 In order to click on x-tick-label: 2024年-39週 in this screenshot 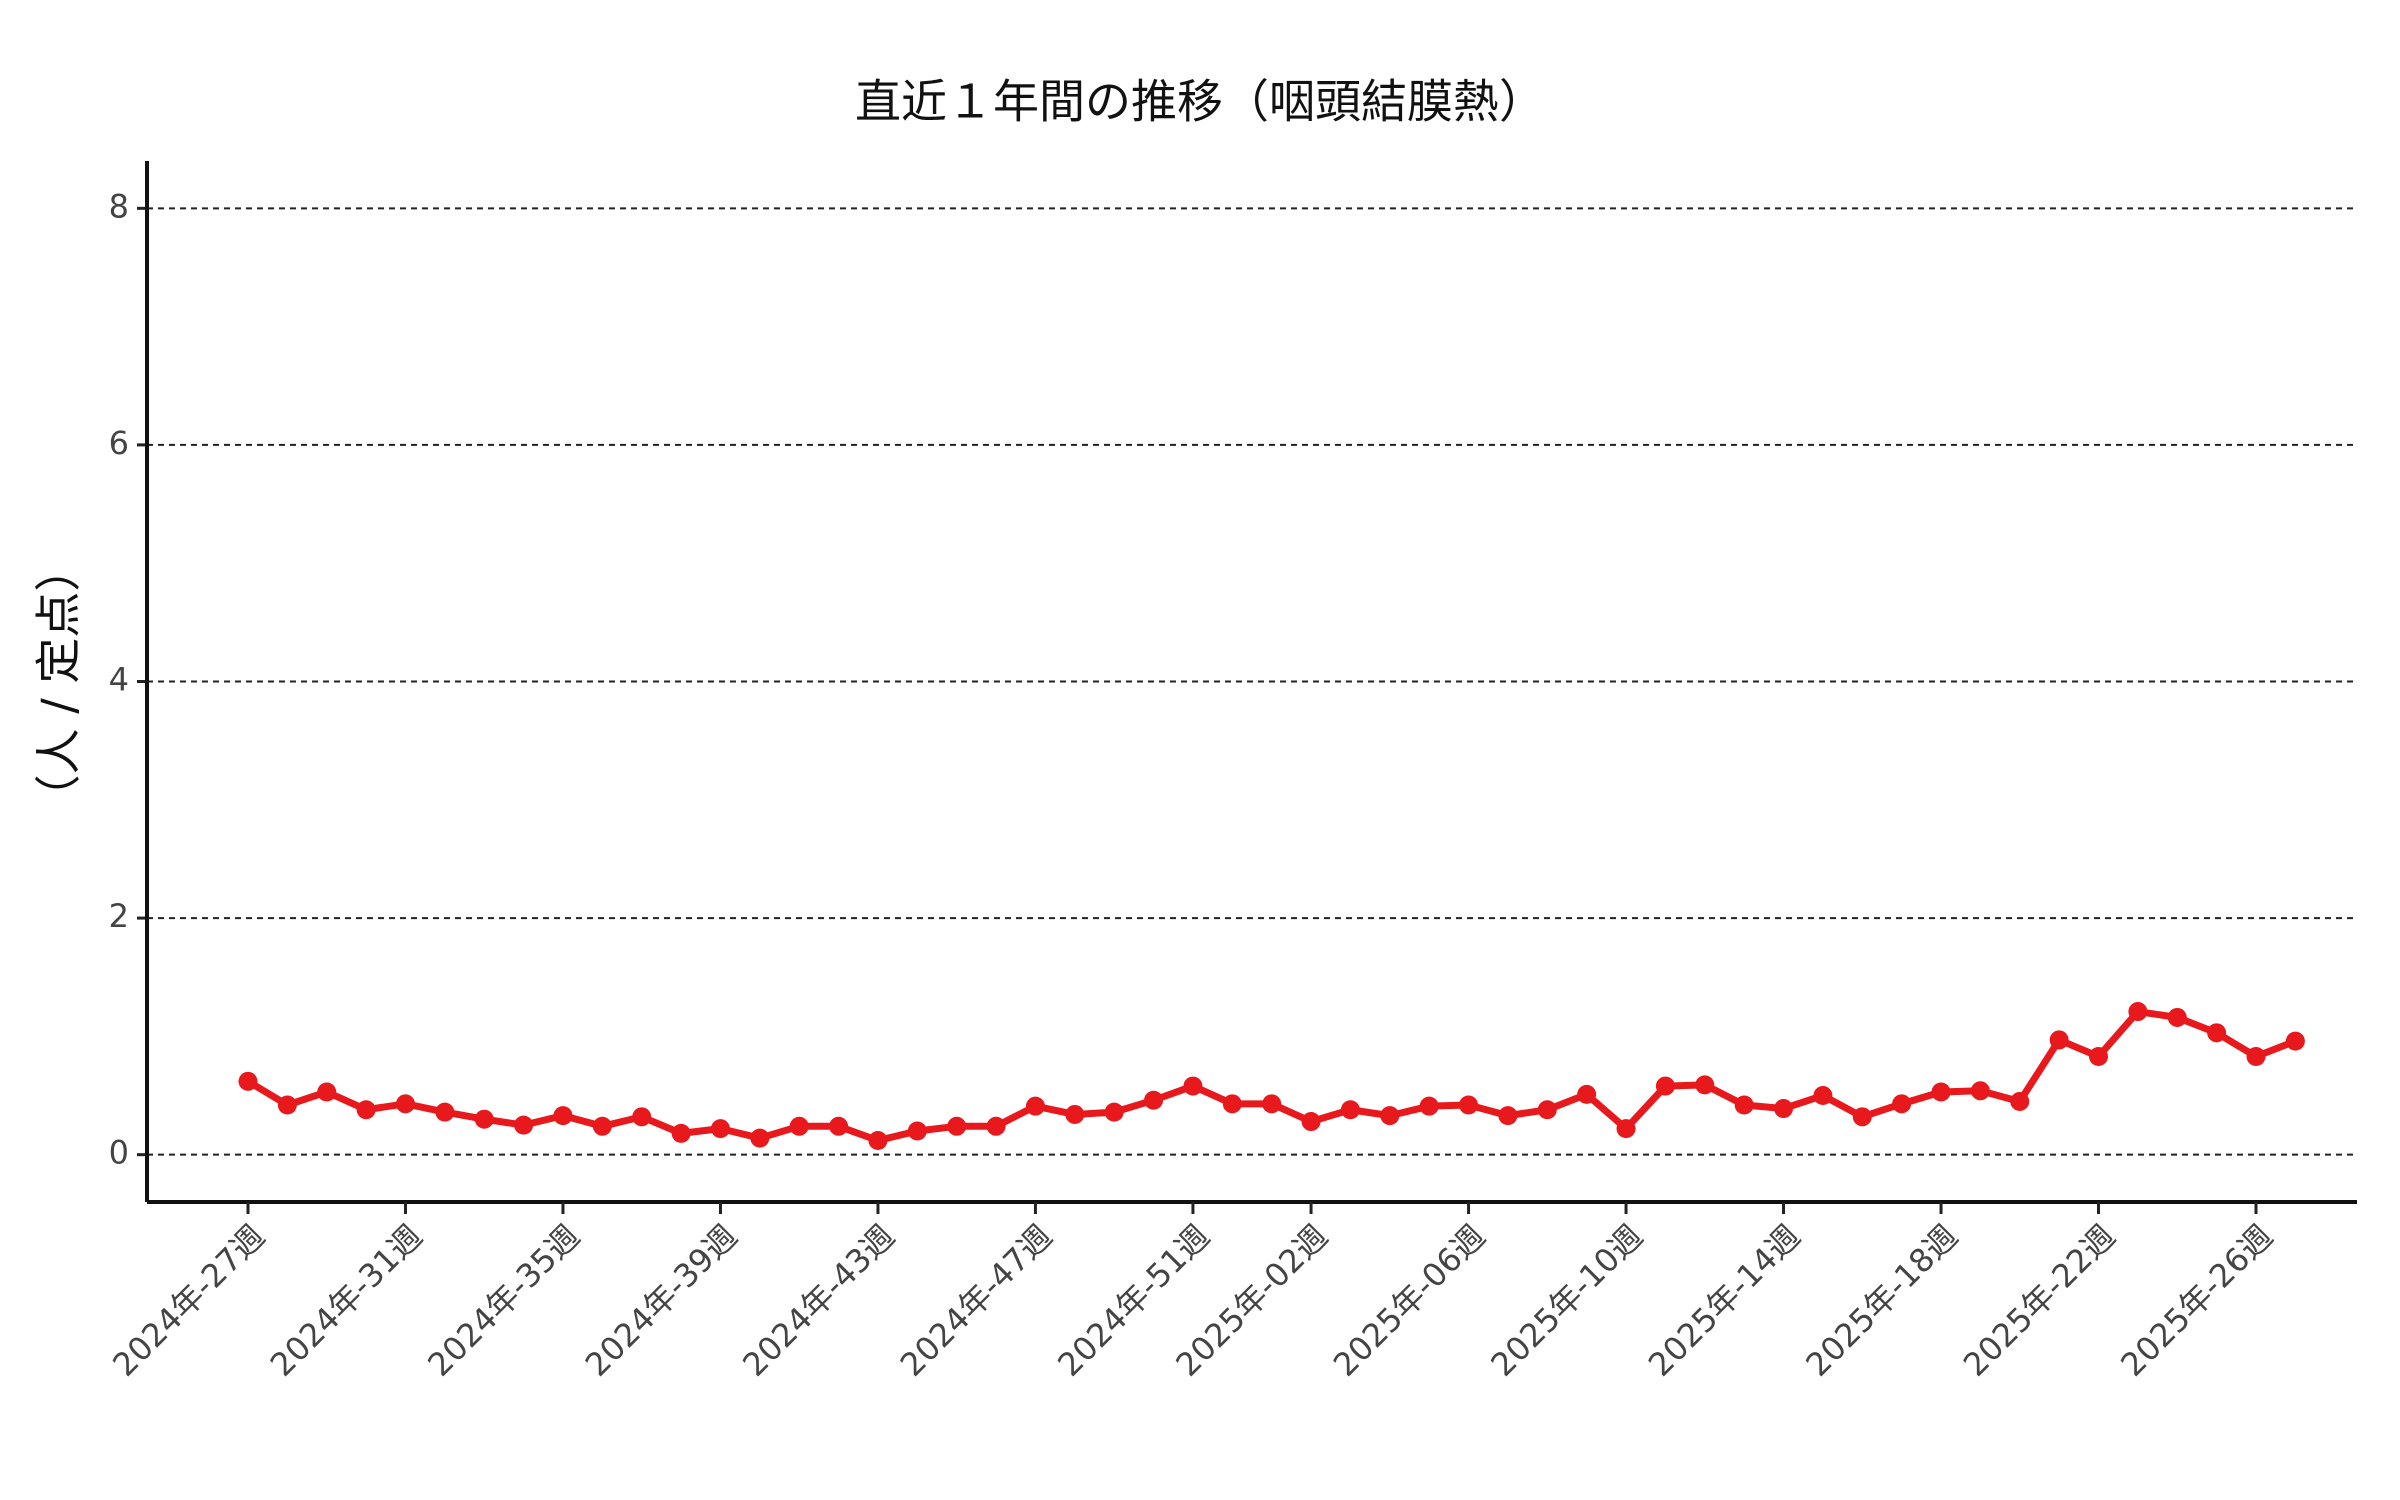, I will do `click(661, 1300)`.